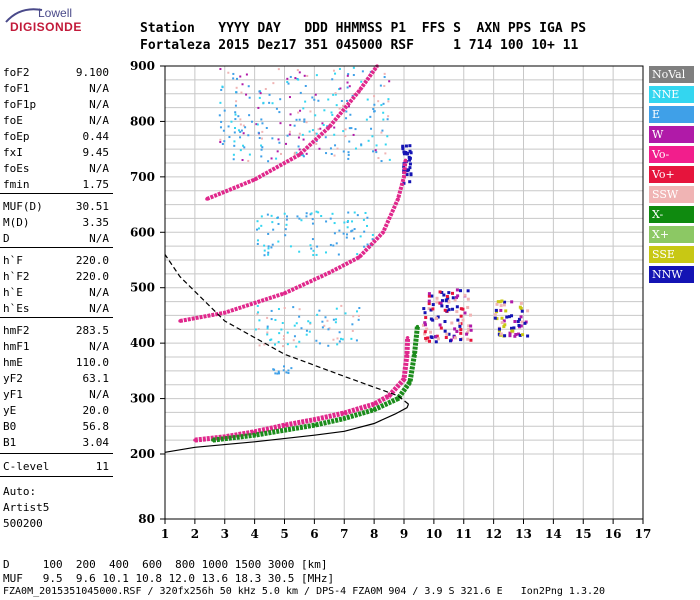  Describe the element at coordinates (142, 399) in the screenshot. I see `y-tick-label: 300` at that location.